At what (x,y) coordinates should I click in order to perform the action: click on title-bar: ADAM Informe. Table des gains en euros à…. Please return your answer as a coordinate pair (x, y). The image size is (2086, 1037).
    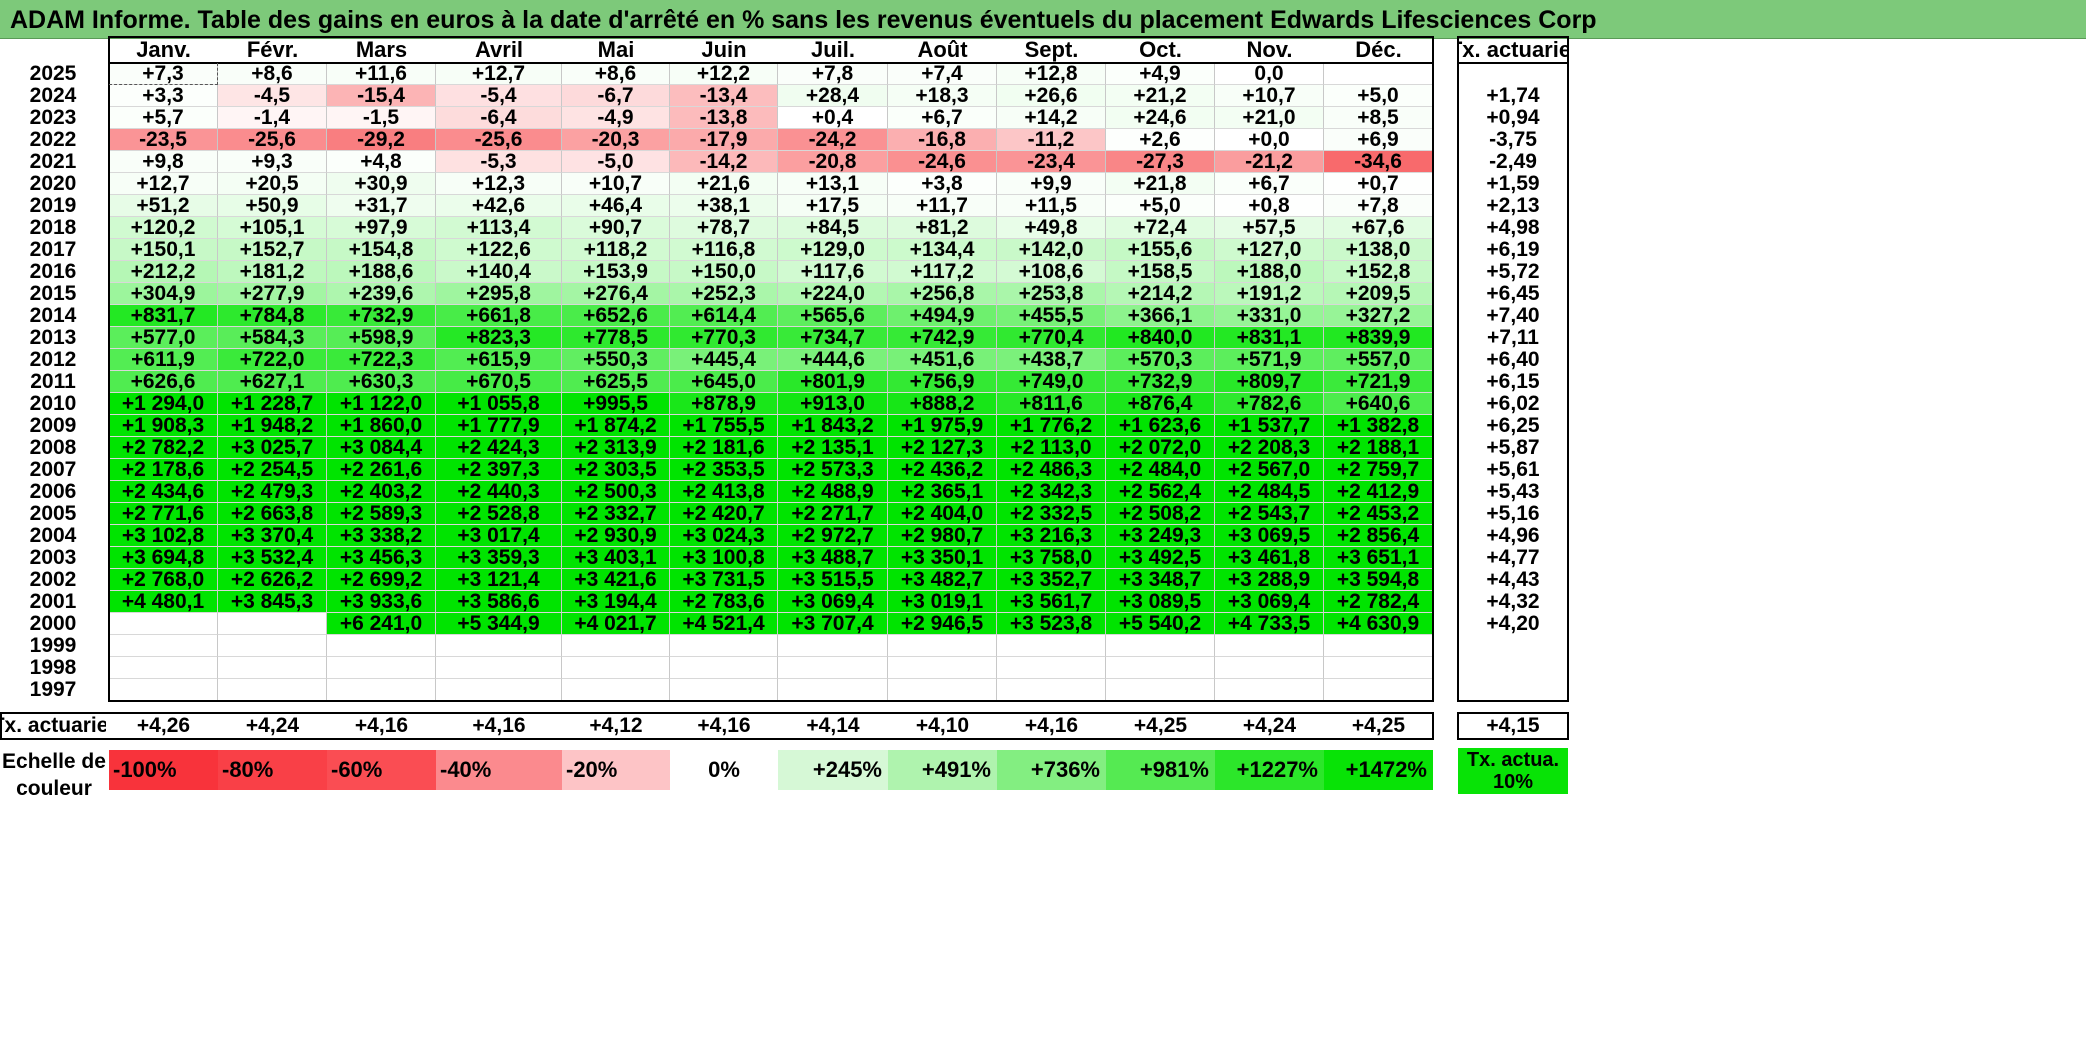
    Looking at the image, I should click on (1043, 19).